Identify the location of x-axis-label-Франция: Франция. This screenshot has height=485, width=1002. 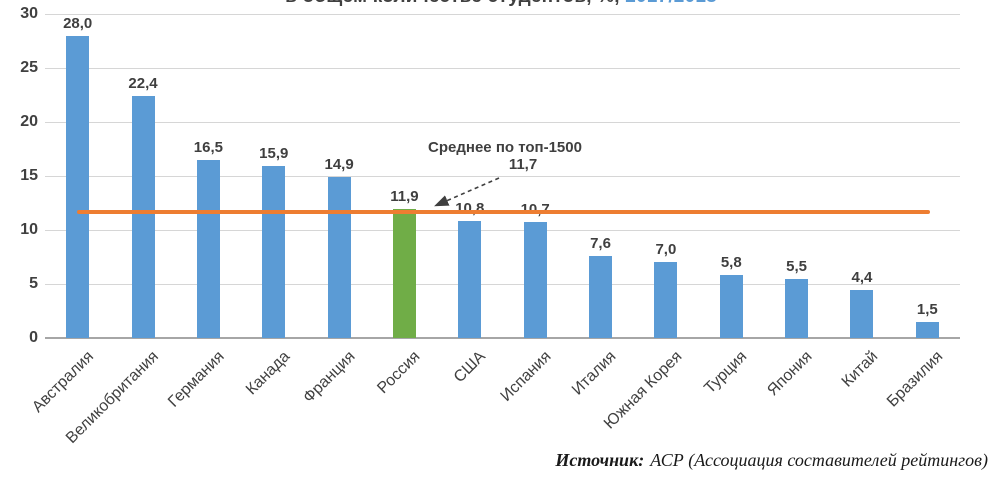
(329, 377).